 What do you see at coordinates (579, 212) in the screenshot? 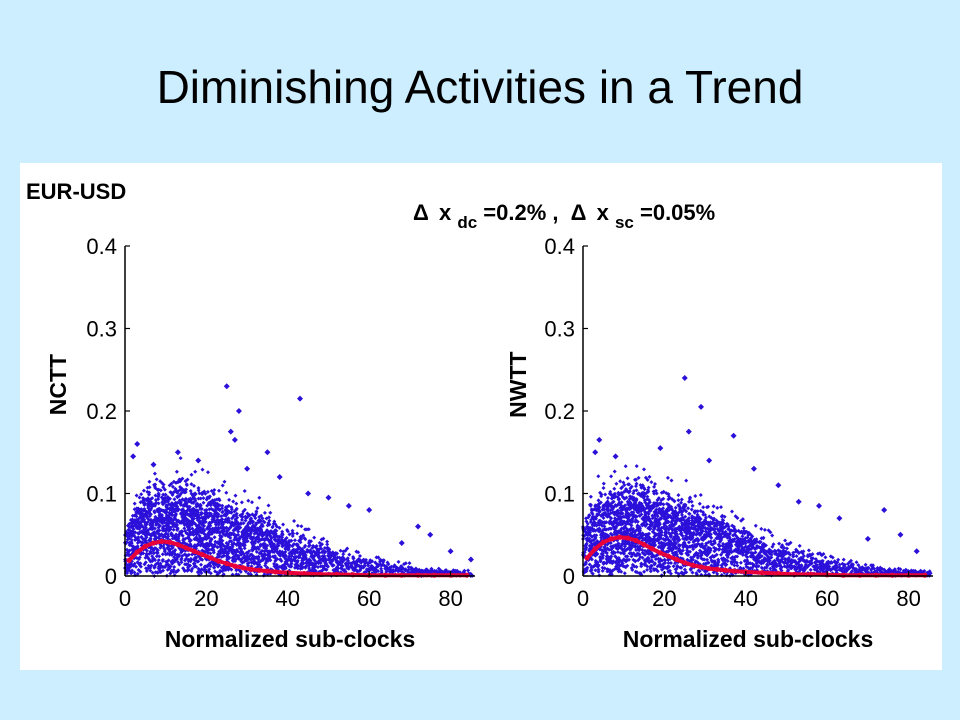
I see `delta-symbol-sc: Δ` at bounding box center [579, 212].